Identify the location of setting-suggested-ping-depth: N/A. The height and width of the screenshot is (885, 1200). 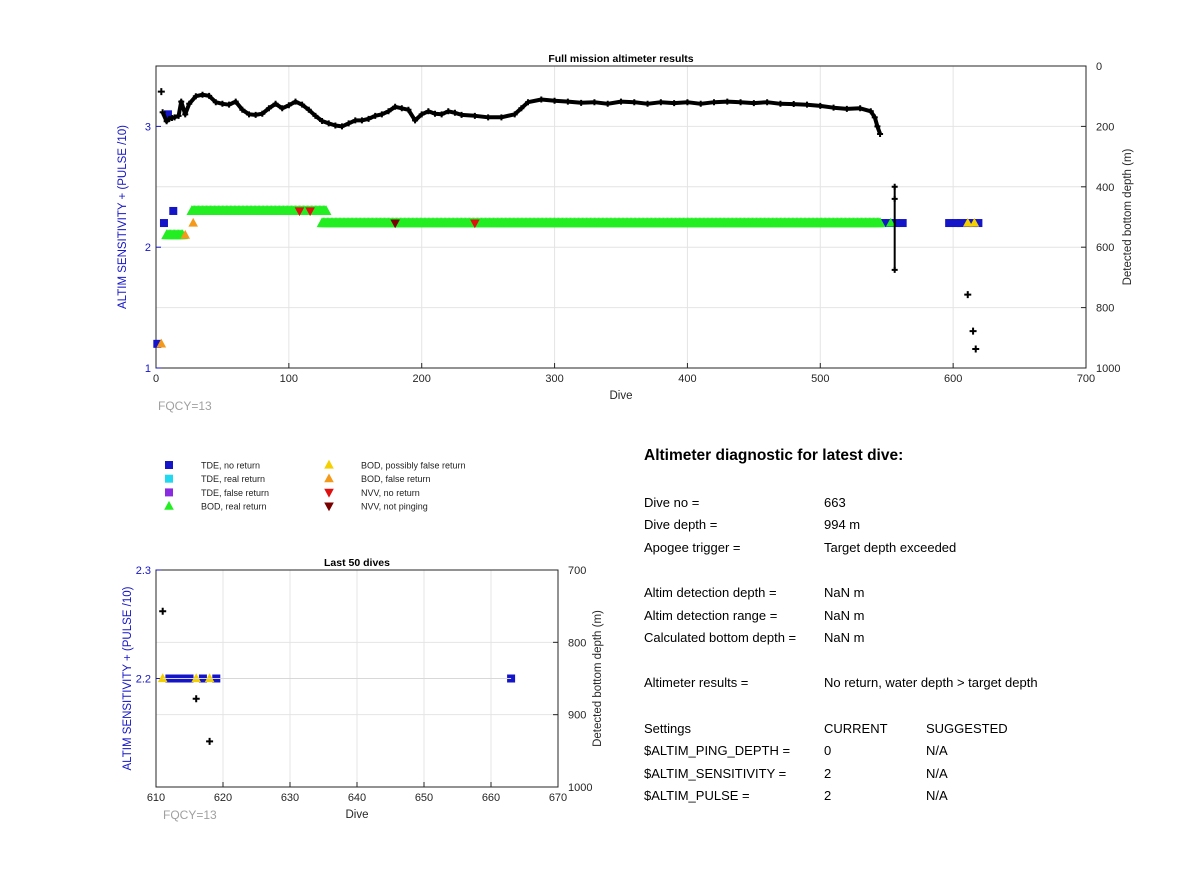
(937, 750).